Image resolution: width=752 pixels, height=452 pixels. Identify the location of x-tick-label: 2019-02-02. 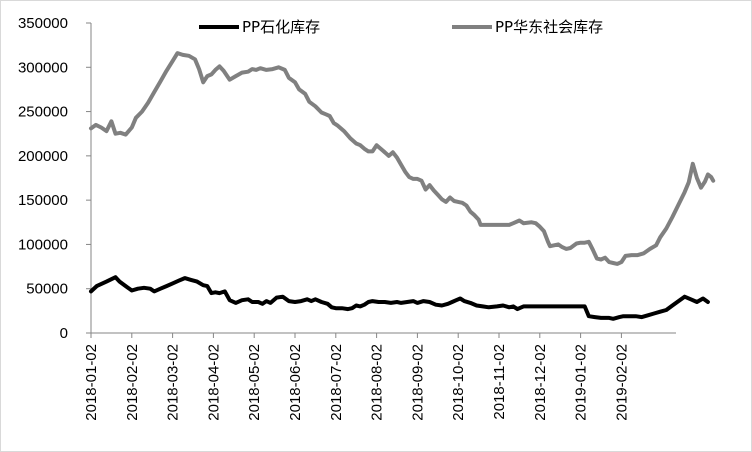
(621, 382).